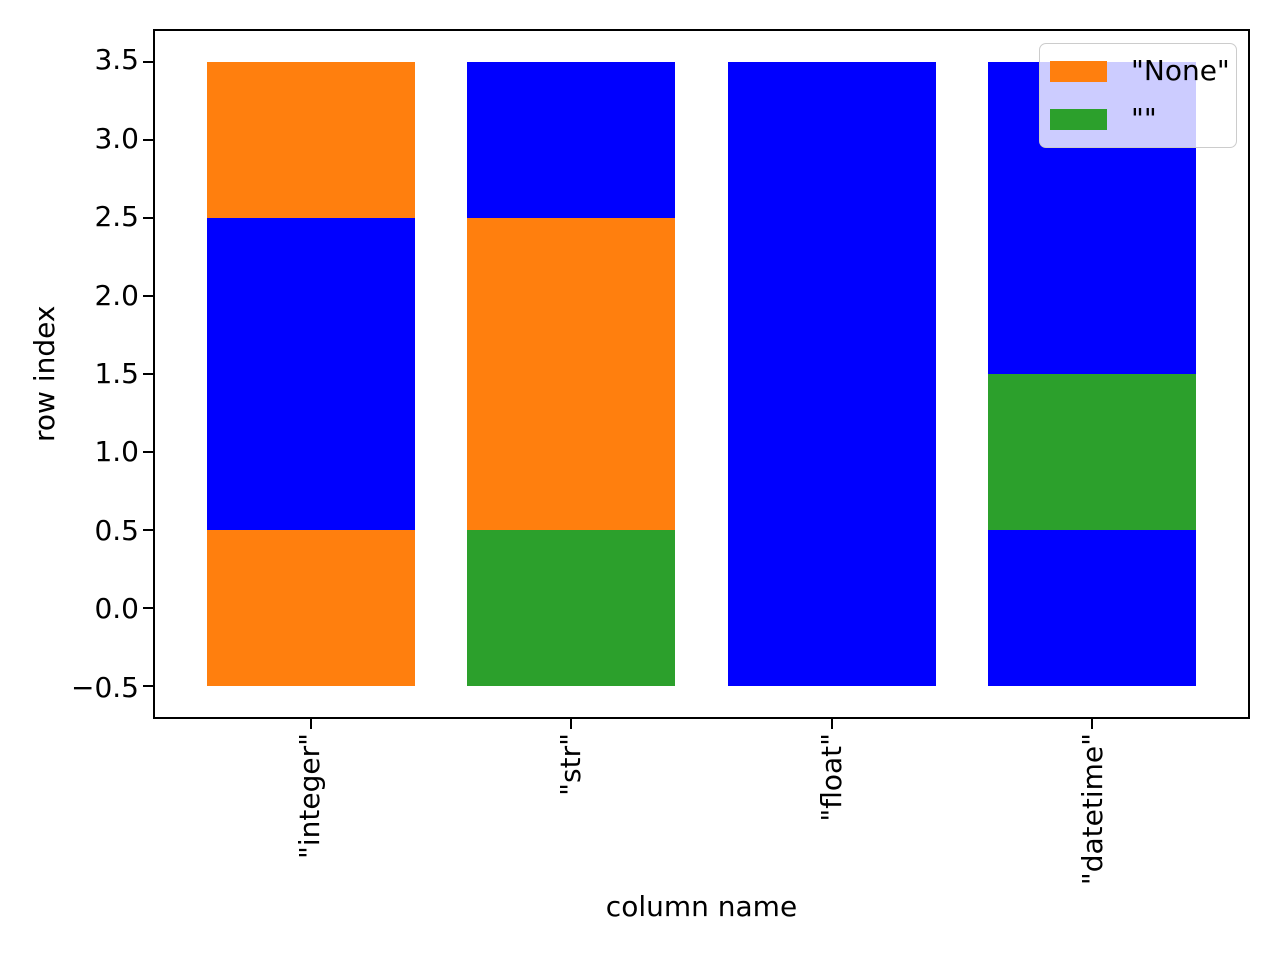 The width and height of the screenshot is (1280, 960). What do you see at coordinates (1180, 70) in the screenshot?
I see `legend-label: "None"` at bounding box center [1180, 70].